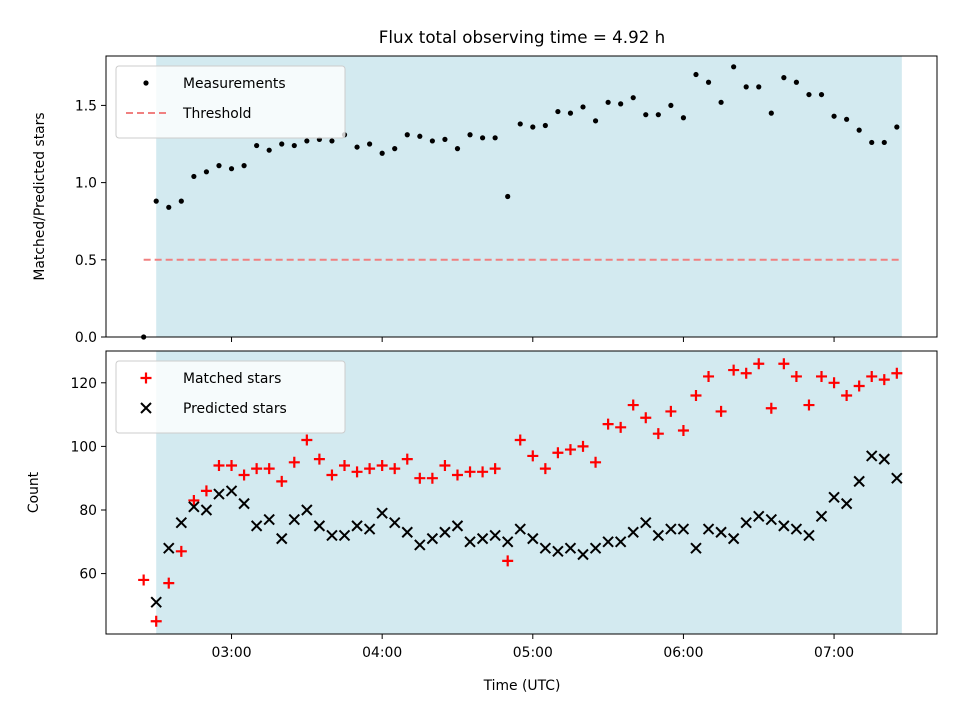  I want to click on x-tick-label: 04:00, so click(382, 653).